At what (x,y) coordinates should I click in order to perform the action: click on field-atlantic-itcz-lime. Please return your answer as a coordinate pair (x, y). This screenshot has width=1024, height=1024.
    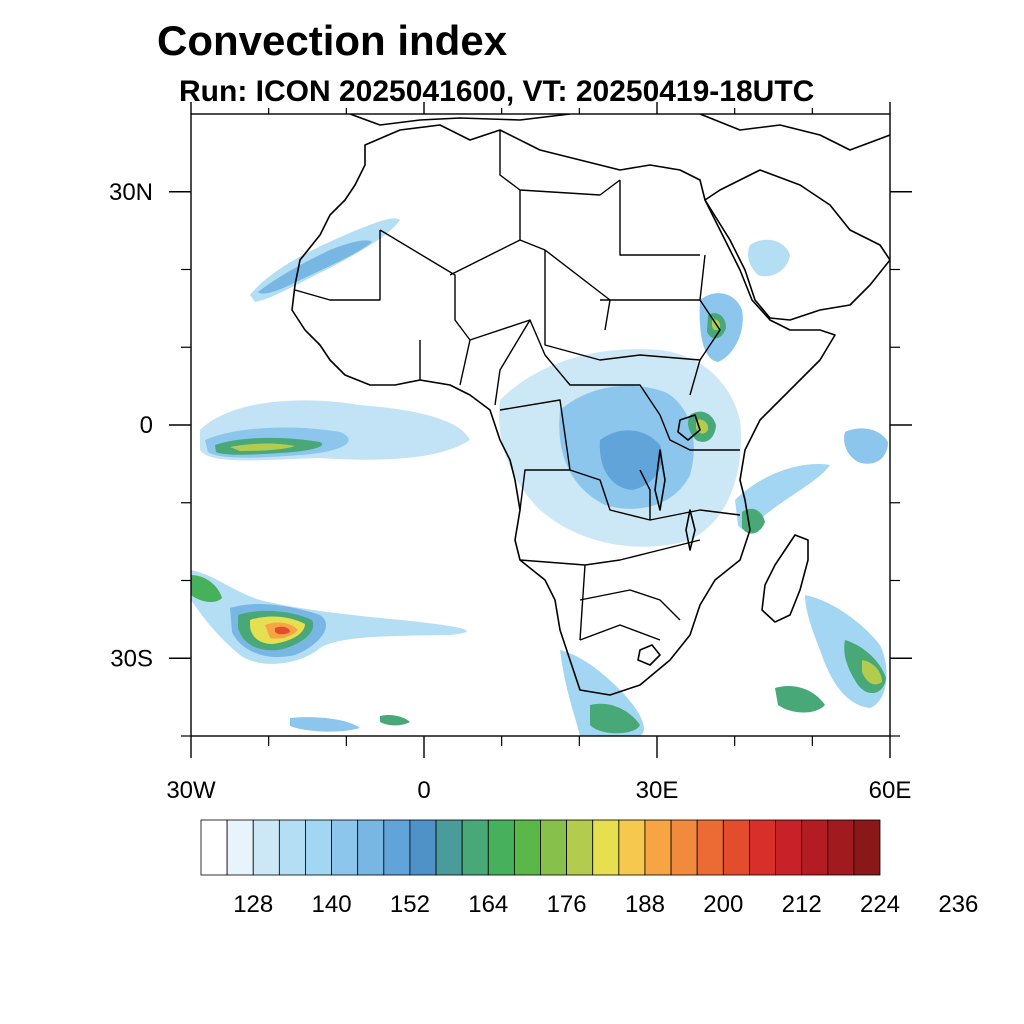
    Looking at the image, I should click on (262, 447).